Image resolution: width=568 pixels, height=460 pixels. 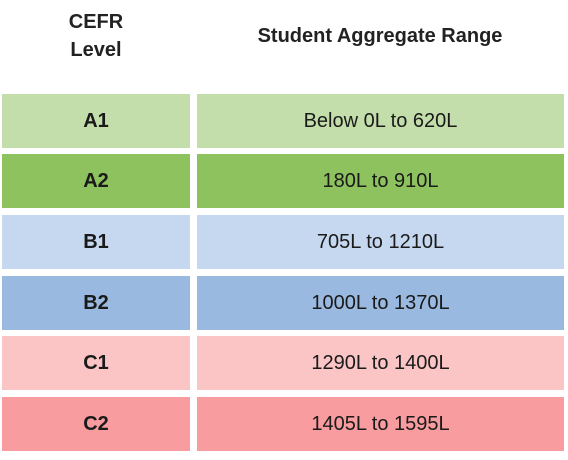 I want to click on range-cell-b1: 705L to 1210L, so click(x=380, y=242).